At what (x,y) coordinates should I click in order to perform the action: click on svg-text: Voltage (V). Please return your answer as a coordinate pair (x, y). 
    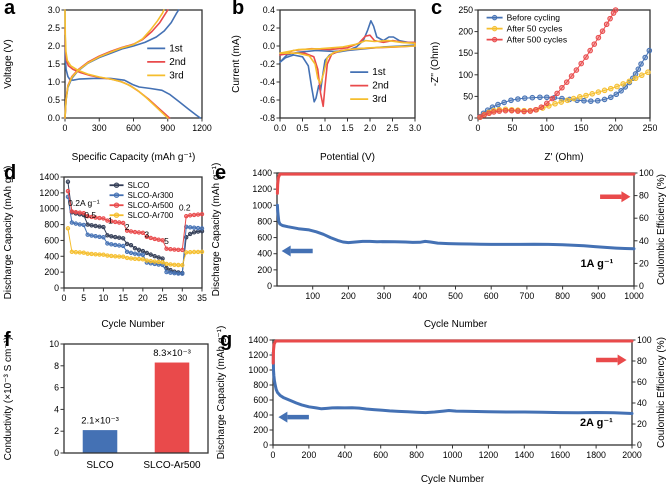
    Looking at the image, I should click on (8, 63).